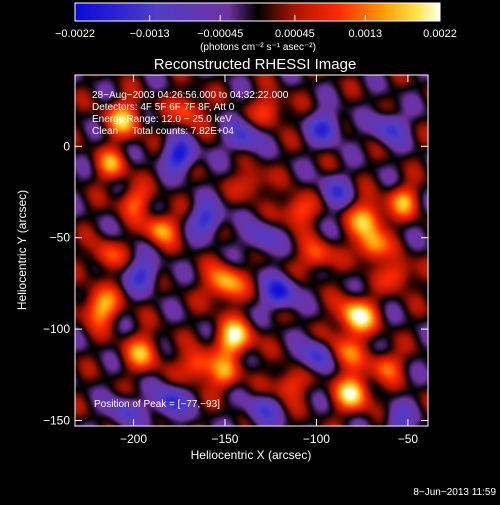 This screenshot has width=500, height=505. Describe the element at coordinates (66, 146) in the screenshot. I see `y-tick-label: 0` at that location.